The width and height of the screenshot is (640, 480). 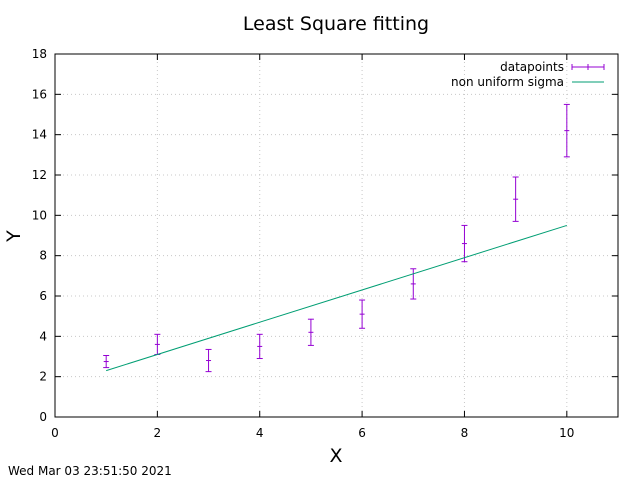 I want to click on y-tick-label: 10, so click(x=39, y=215).